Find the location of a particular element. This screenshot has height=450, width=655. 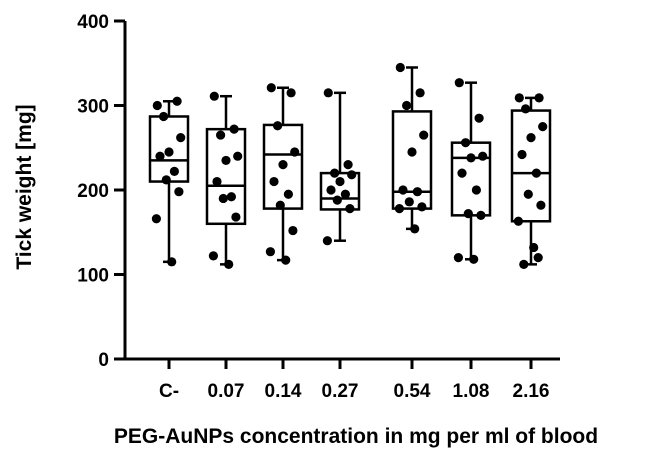

x-tick-label: 0.54 is located at coordinates (412, 391).